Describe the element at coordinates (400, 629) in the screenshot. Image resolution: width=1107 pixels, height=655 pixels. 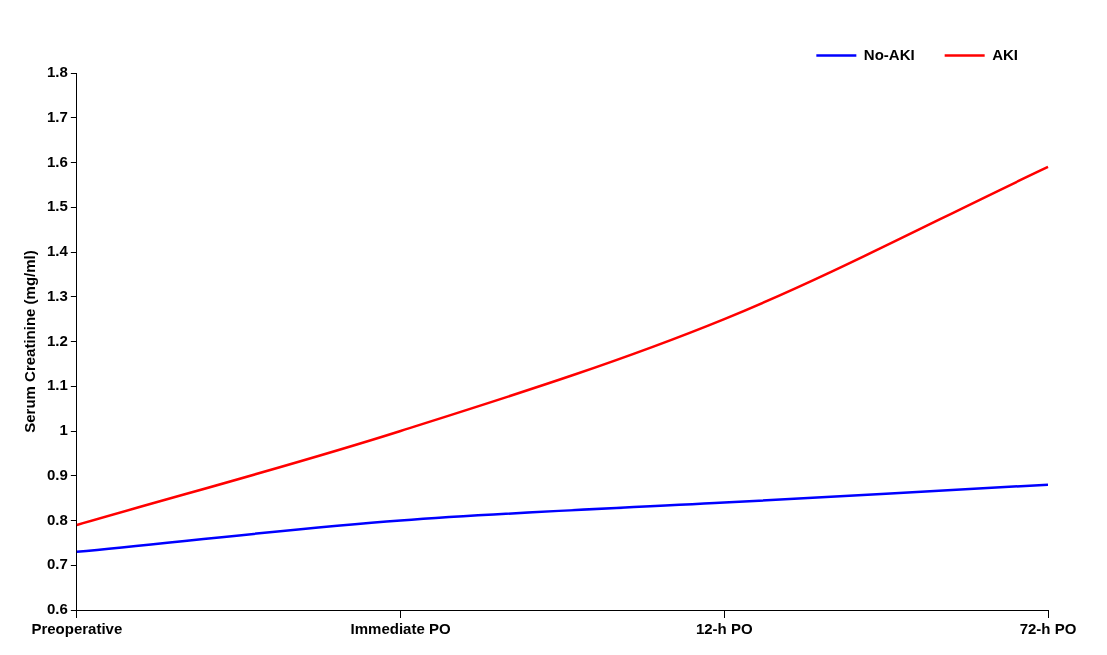
I see `x-tick-label: Immediate PO` at that location.